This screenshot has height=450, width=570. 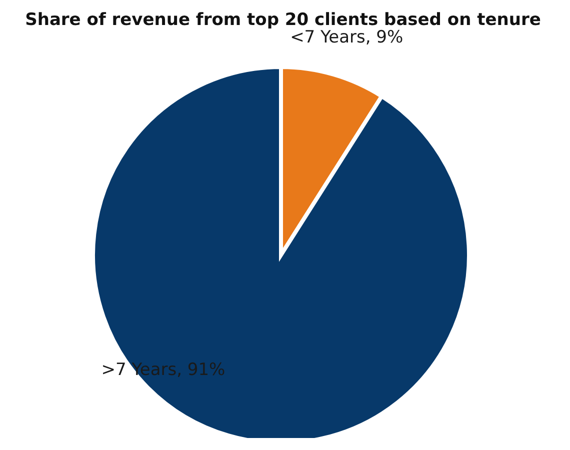 I want to click on slice-label: <7 Years, 9%, so click(x=347, y=38).